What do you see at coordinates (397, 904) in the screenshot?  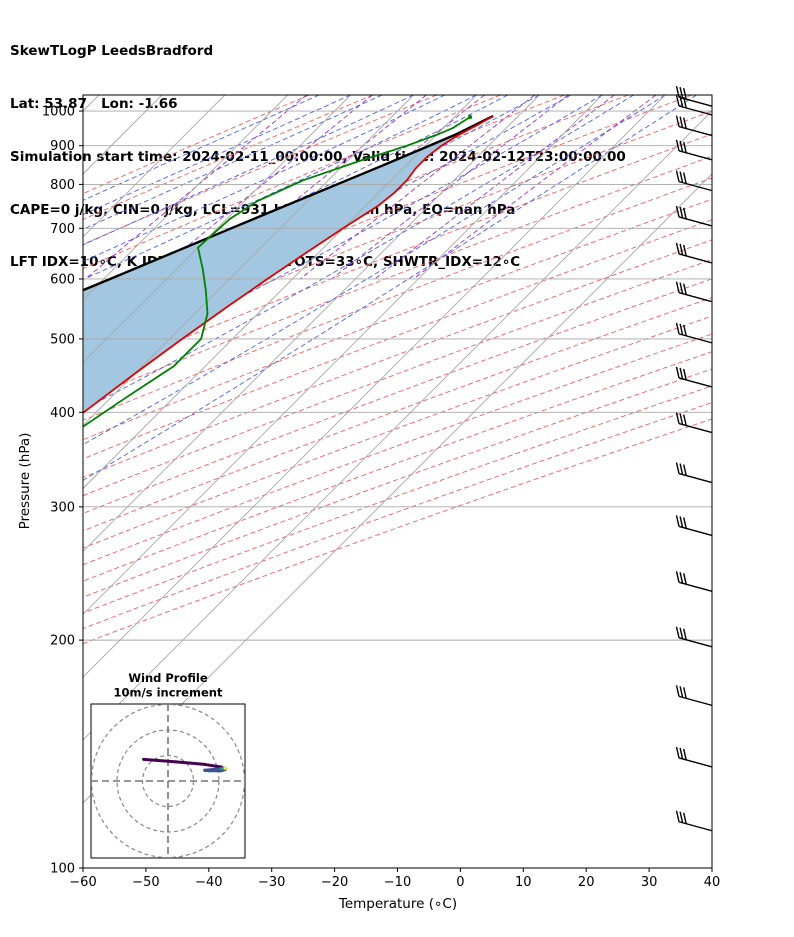 I see `x-axis-label: Temperature (∘C)` at bounding box center [397, 904].